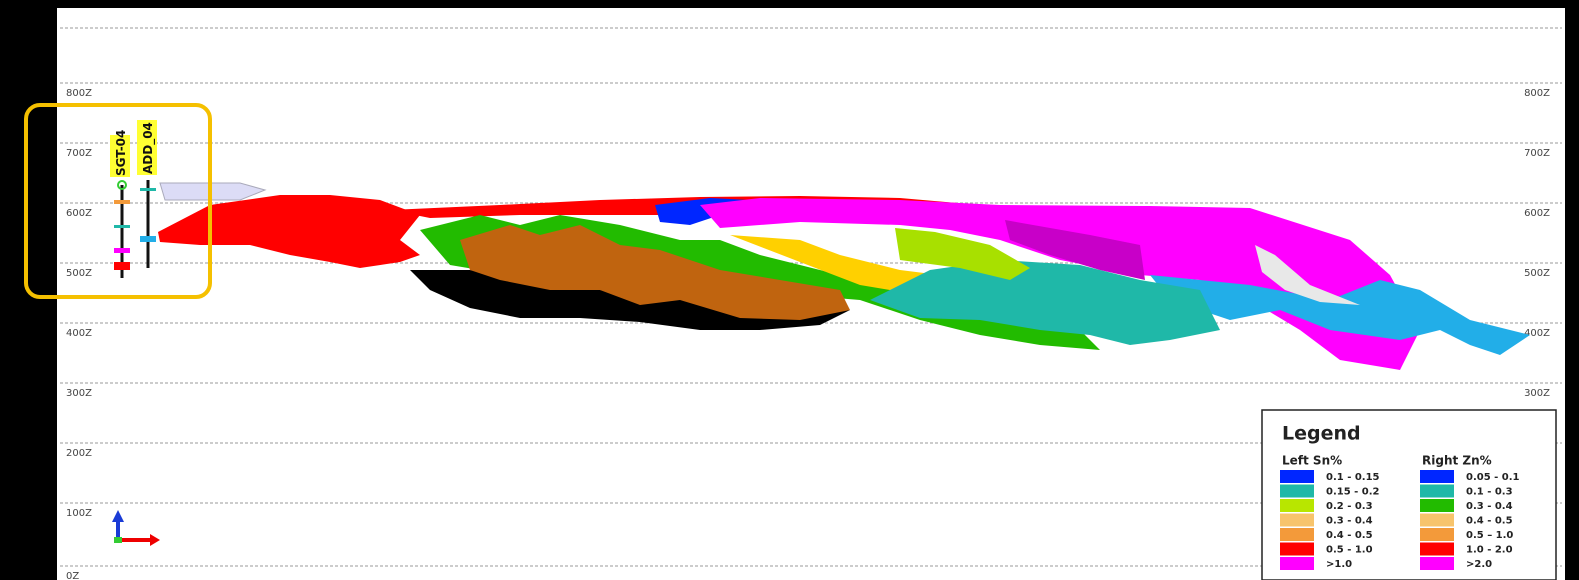 The width and height of the screenshot is (1579, 580). Describe the element at coordinates (121, 153) in the screenshot. I see `drillhole-label: SGT-04` at that location.